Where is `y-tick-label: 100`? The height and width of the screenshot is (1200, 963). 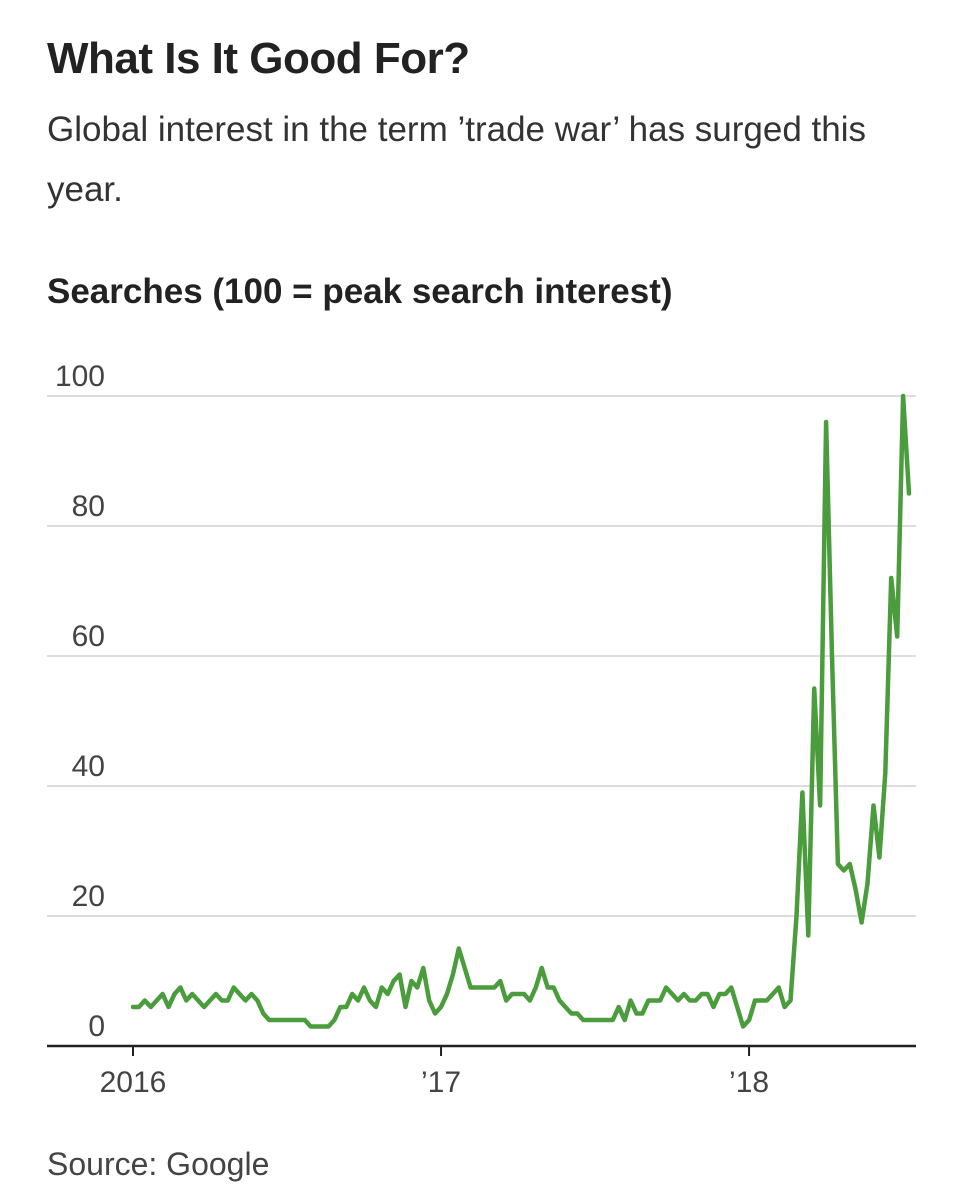
y-tick-label: 100 is located at coordinates (80, 376).